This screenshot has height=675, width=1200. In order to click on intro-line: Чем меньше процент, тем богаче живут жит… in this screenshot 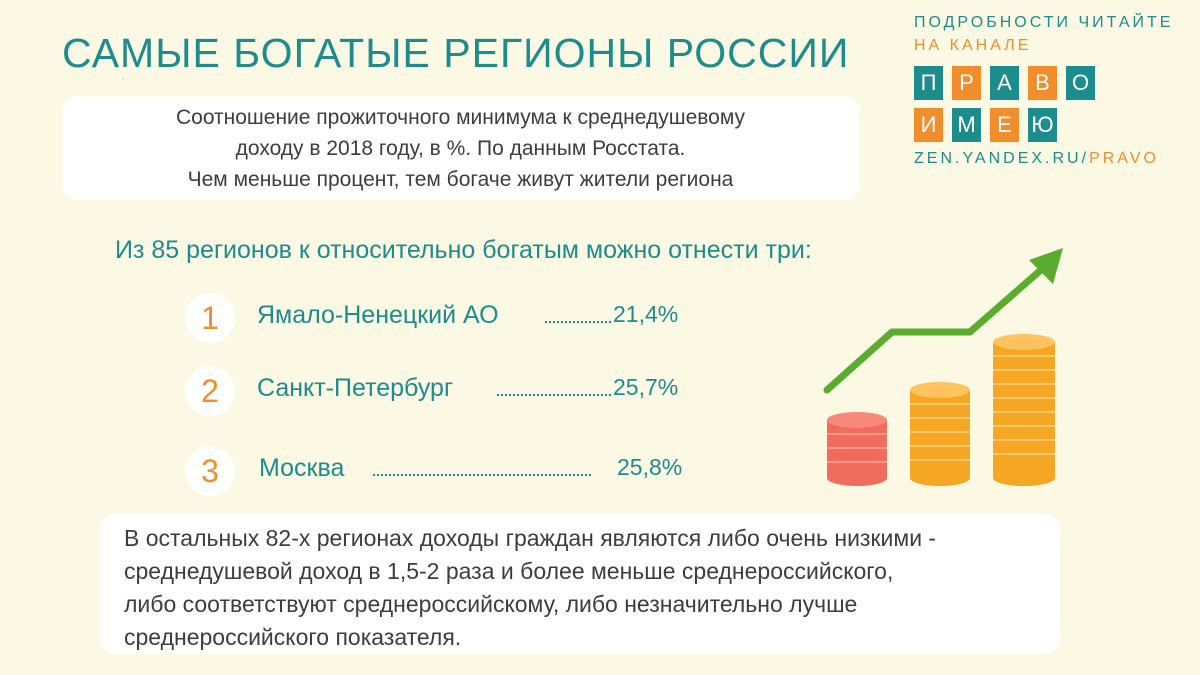, I will do `click(460, 179)`.